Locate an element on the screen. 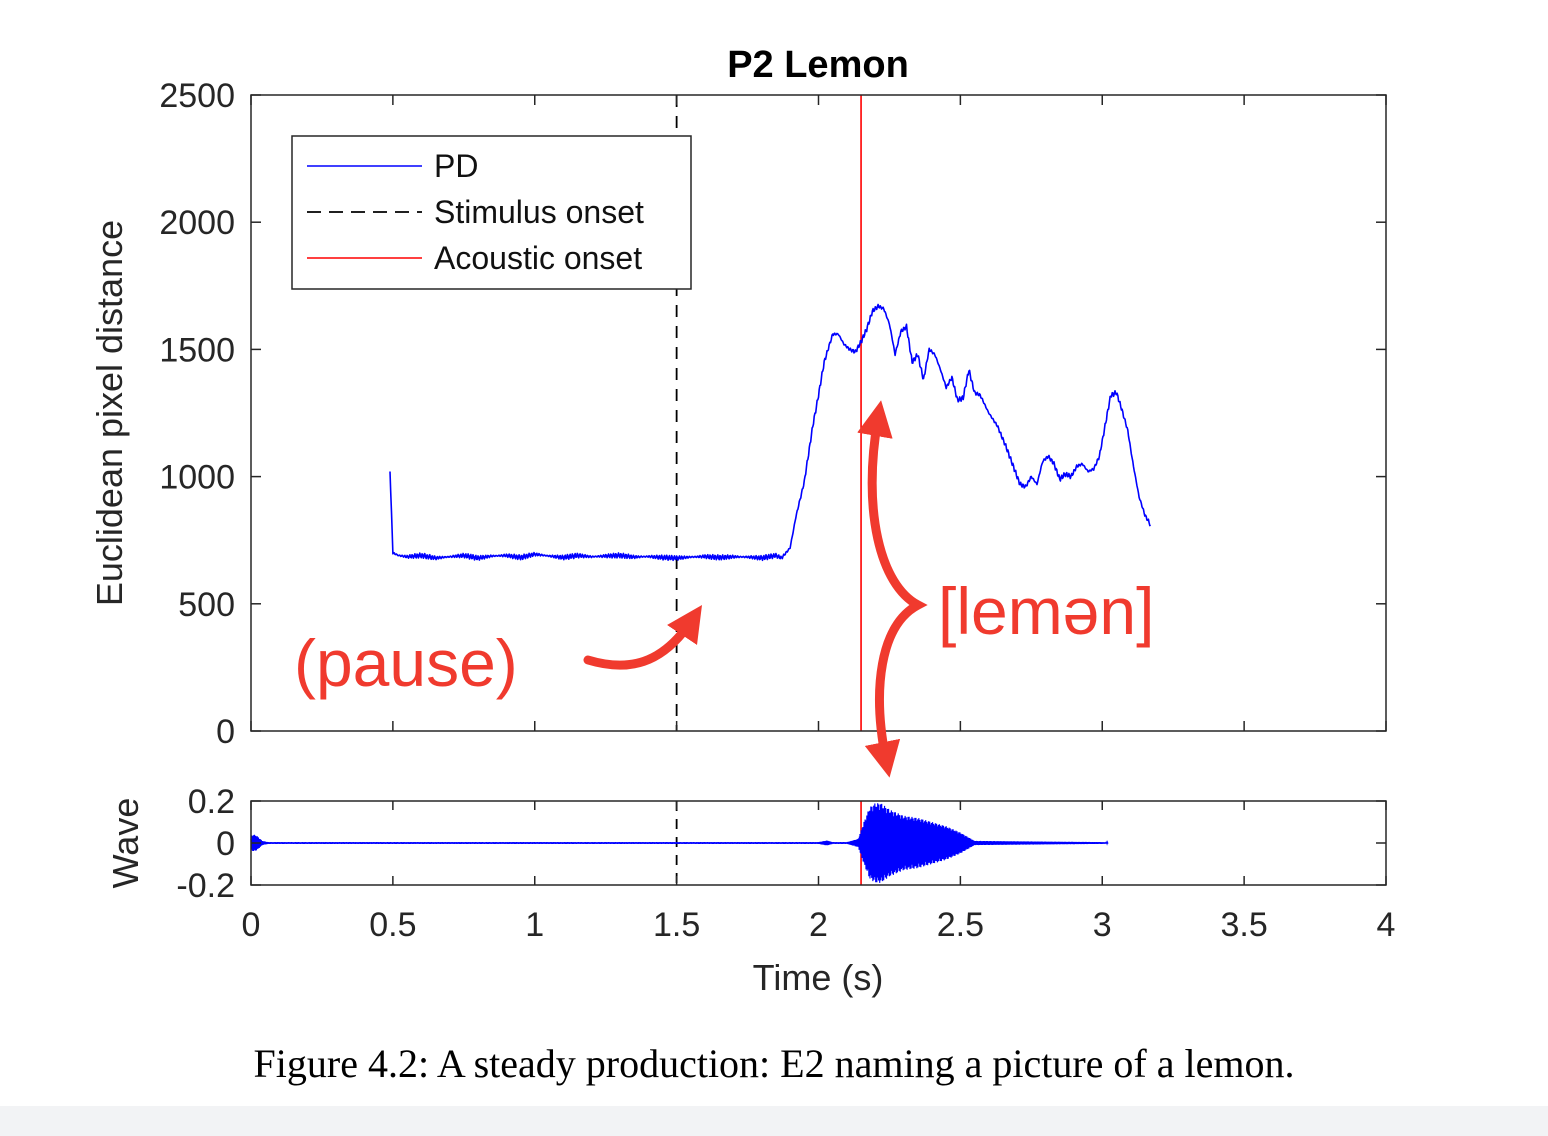 The image size is (1548, 1136). wave-y-tick-label: 0.2 is located at coordinates (211, 802).